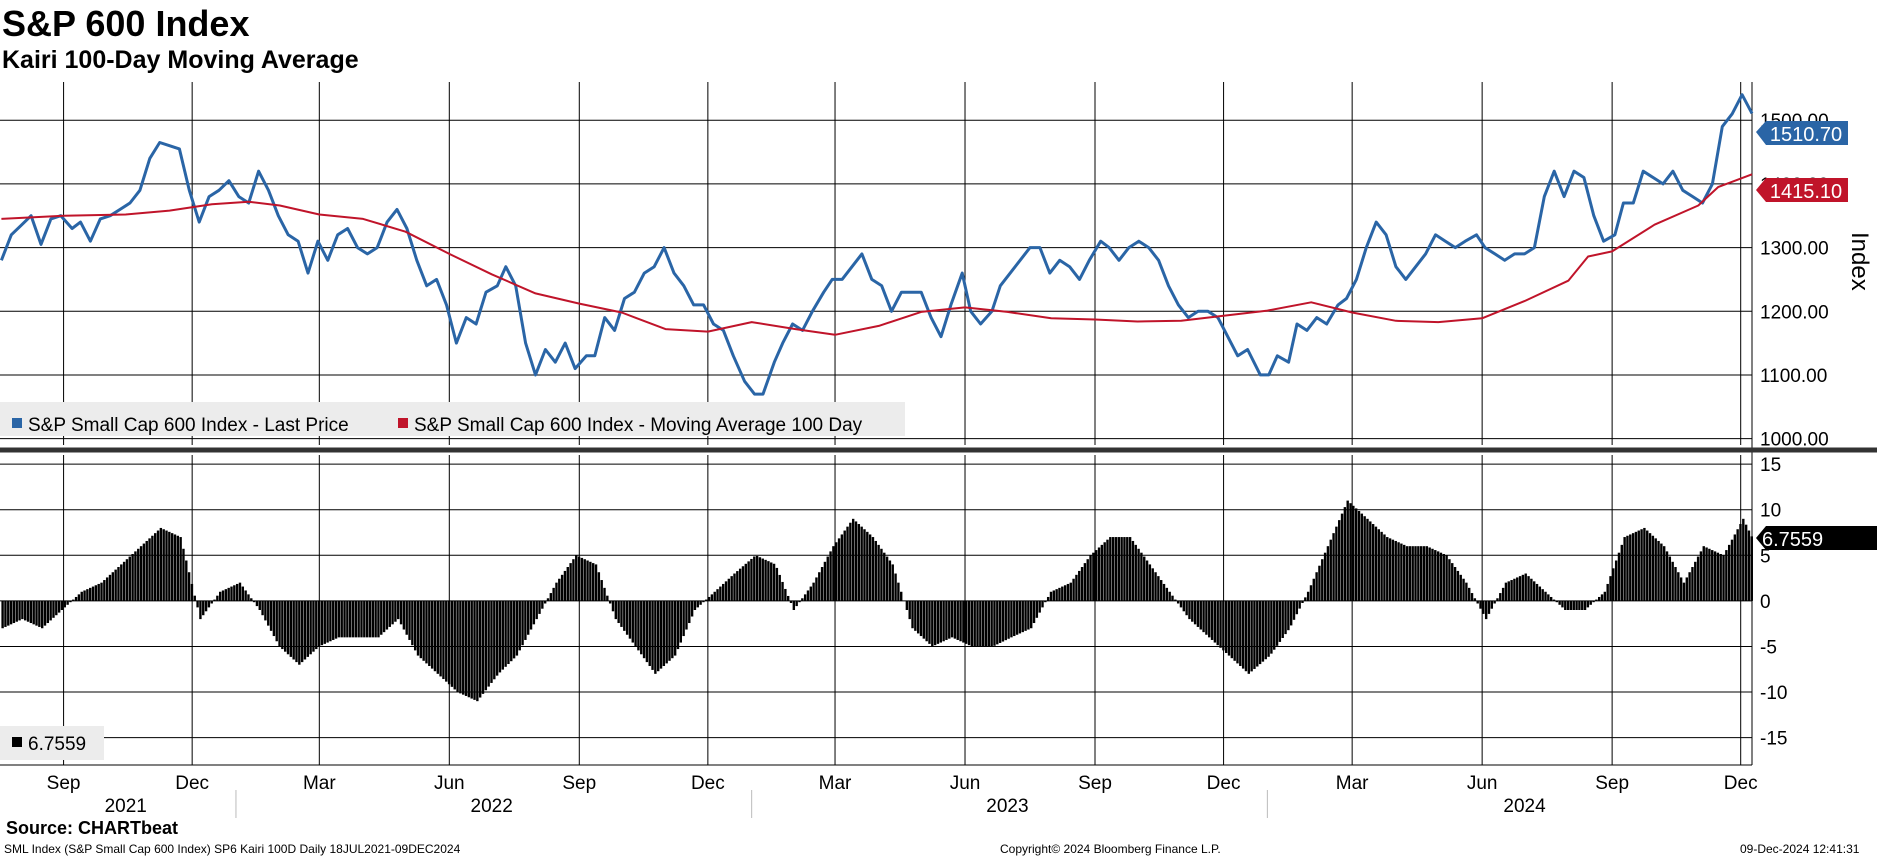  What do you see at coordinates (835, 783) in the screenshot?
I see `x-tick-label: Mar` at bounding box center [835, 783].